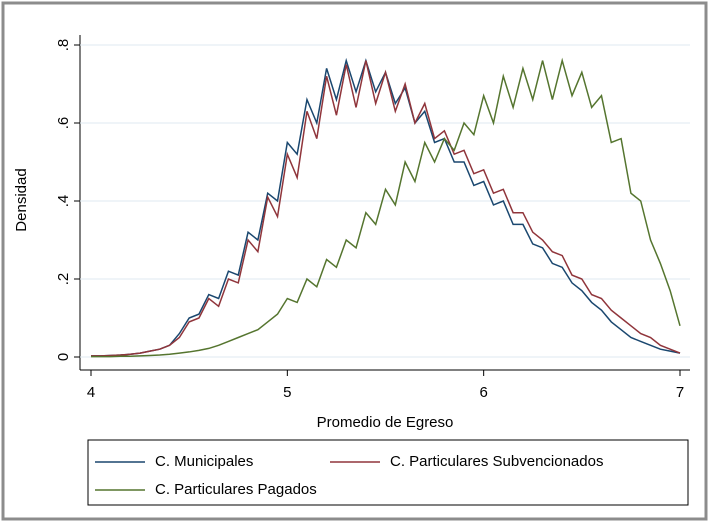 This screenshot has width=710, height=523. I want to click on y-tick-label: .6, so click(63, 123).